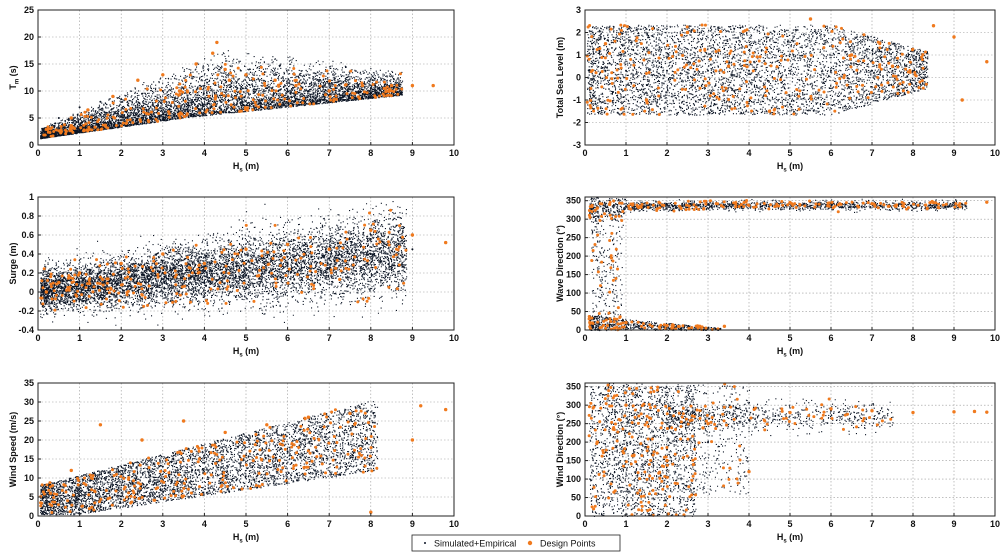  What do you see at coordinates (576, 312) in the screenshot?
I see `y-tick-label: 50` at bounding box center [576, 312].